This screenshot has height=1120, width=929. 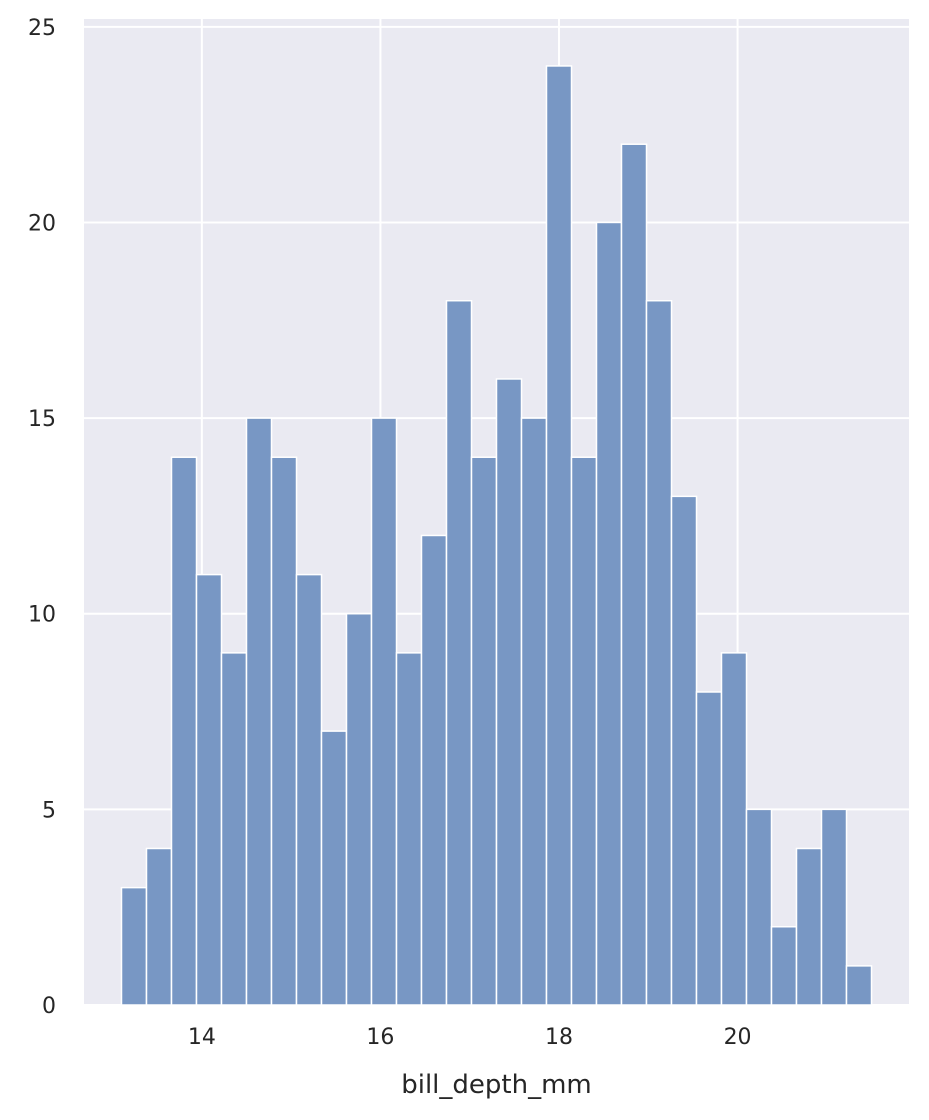 What do you see at coordinates (42, 223) in the screenshot?
I see `y-tick-label: 20` at bounding box center [42, 223].